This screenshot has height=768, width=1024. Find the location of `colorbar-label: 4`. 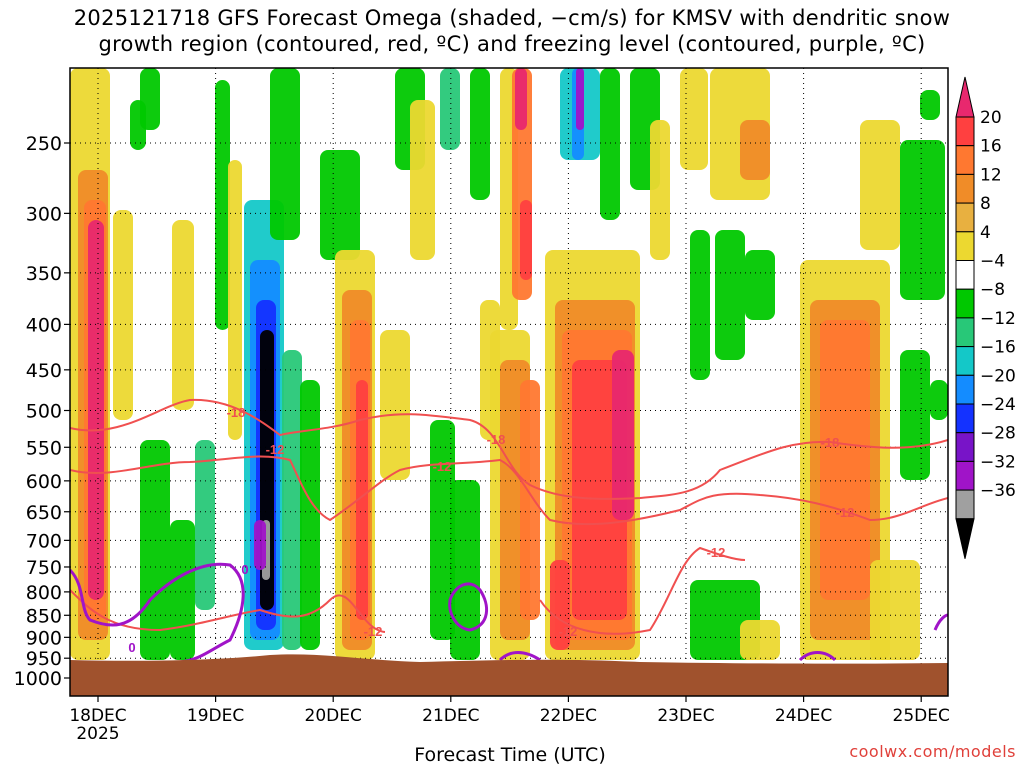

colorbar-label: 4 is located at coordinates (985, 233).